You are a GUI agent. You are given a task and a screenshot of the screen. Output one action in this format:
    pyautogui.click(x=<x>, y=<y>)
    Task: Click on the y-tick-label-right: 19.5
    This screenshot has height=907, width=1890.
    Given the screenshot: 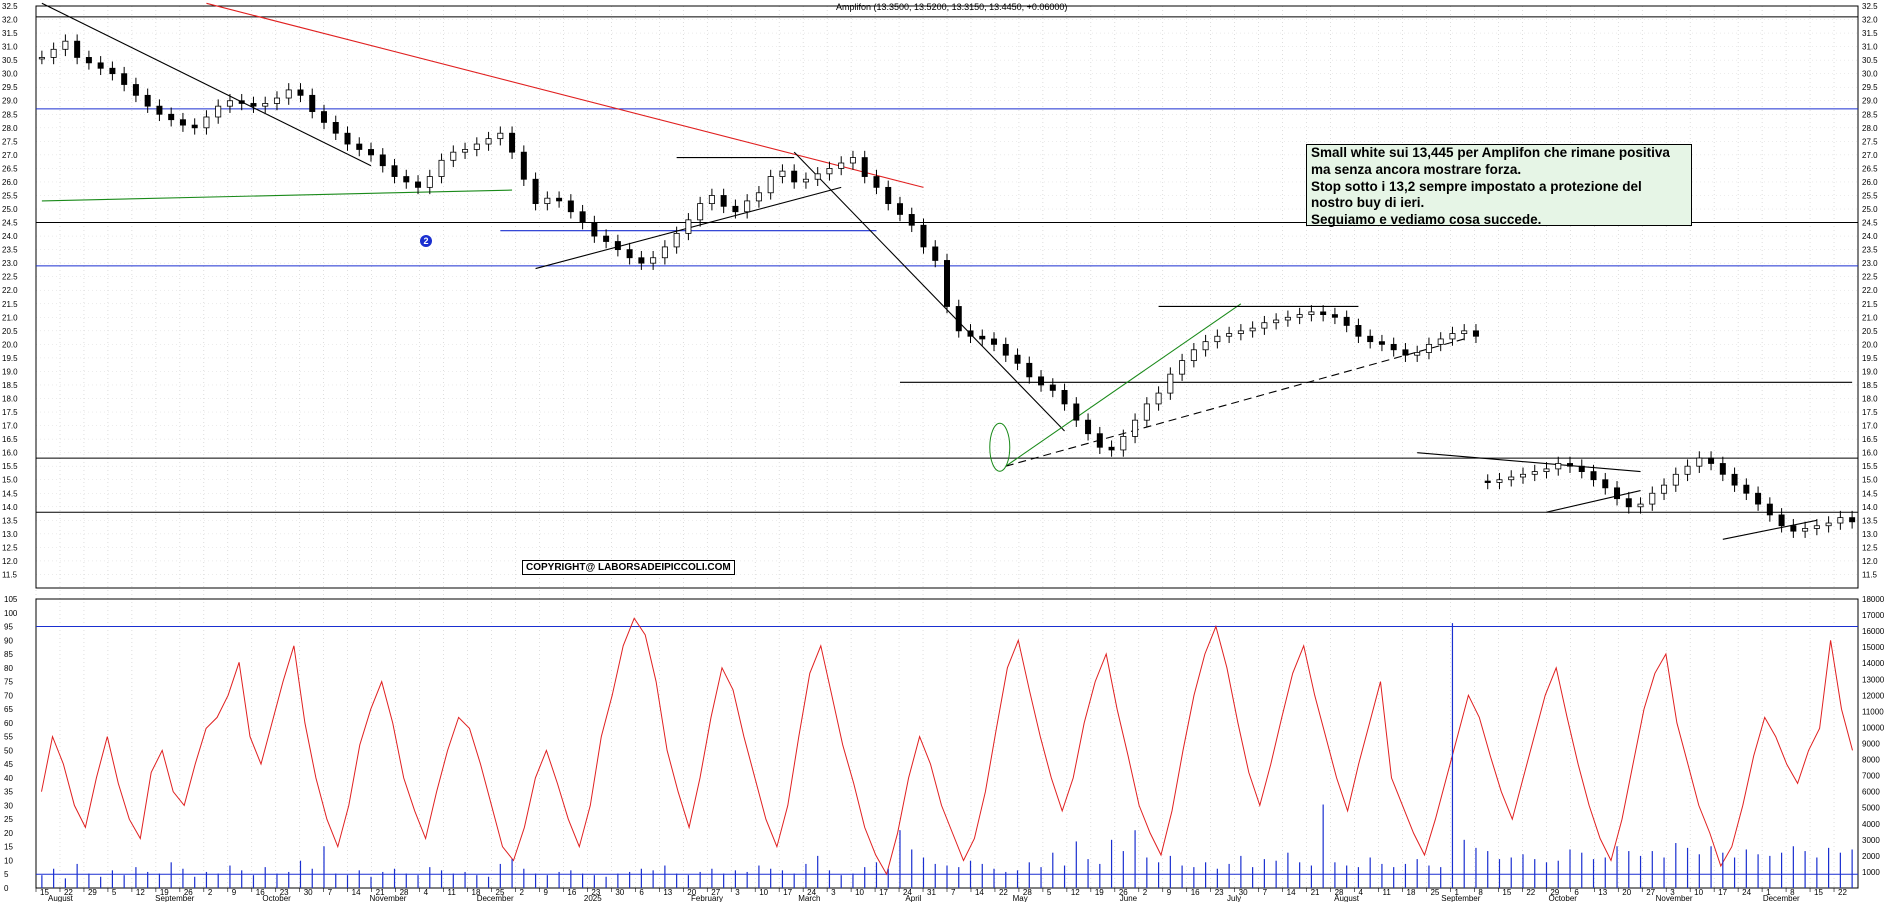 What is the action you would take?
    pyautogui.click(x=1870, y=358)
    